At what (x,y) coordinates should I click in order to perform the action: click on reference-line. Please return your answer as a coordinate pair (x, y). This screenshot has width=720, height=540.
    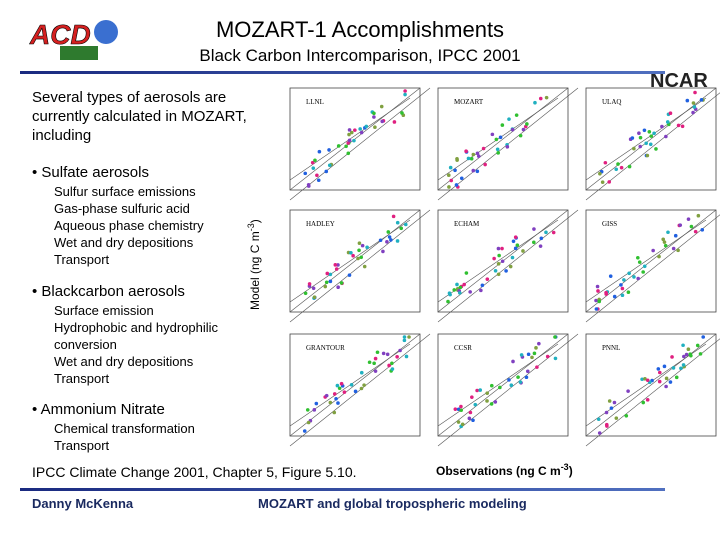
    Looking at the image, I should click on (355, 385).